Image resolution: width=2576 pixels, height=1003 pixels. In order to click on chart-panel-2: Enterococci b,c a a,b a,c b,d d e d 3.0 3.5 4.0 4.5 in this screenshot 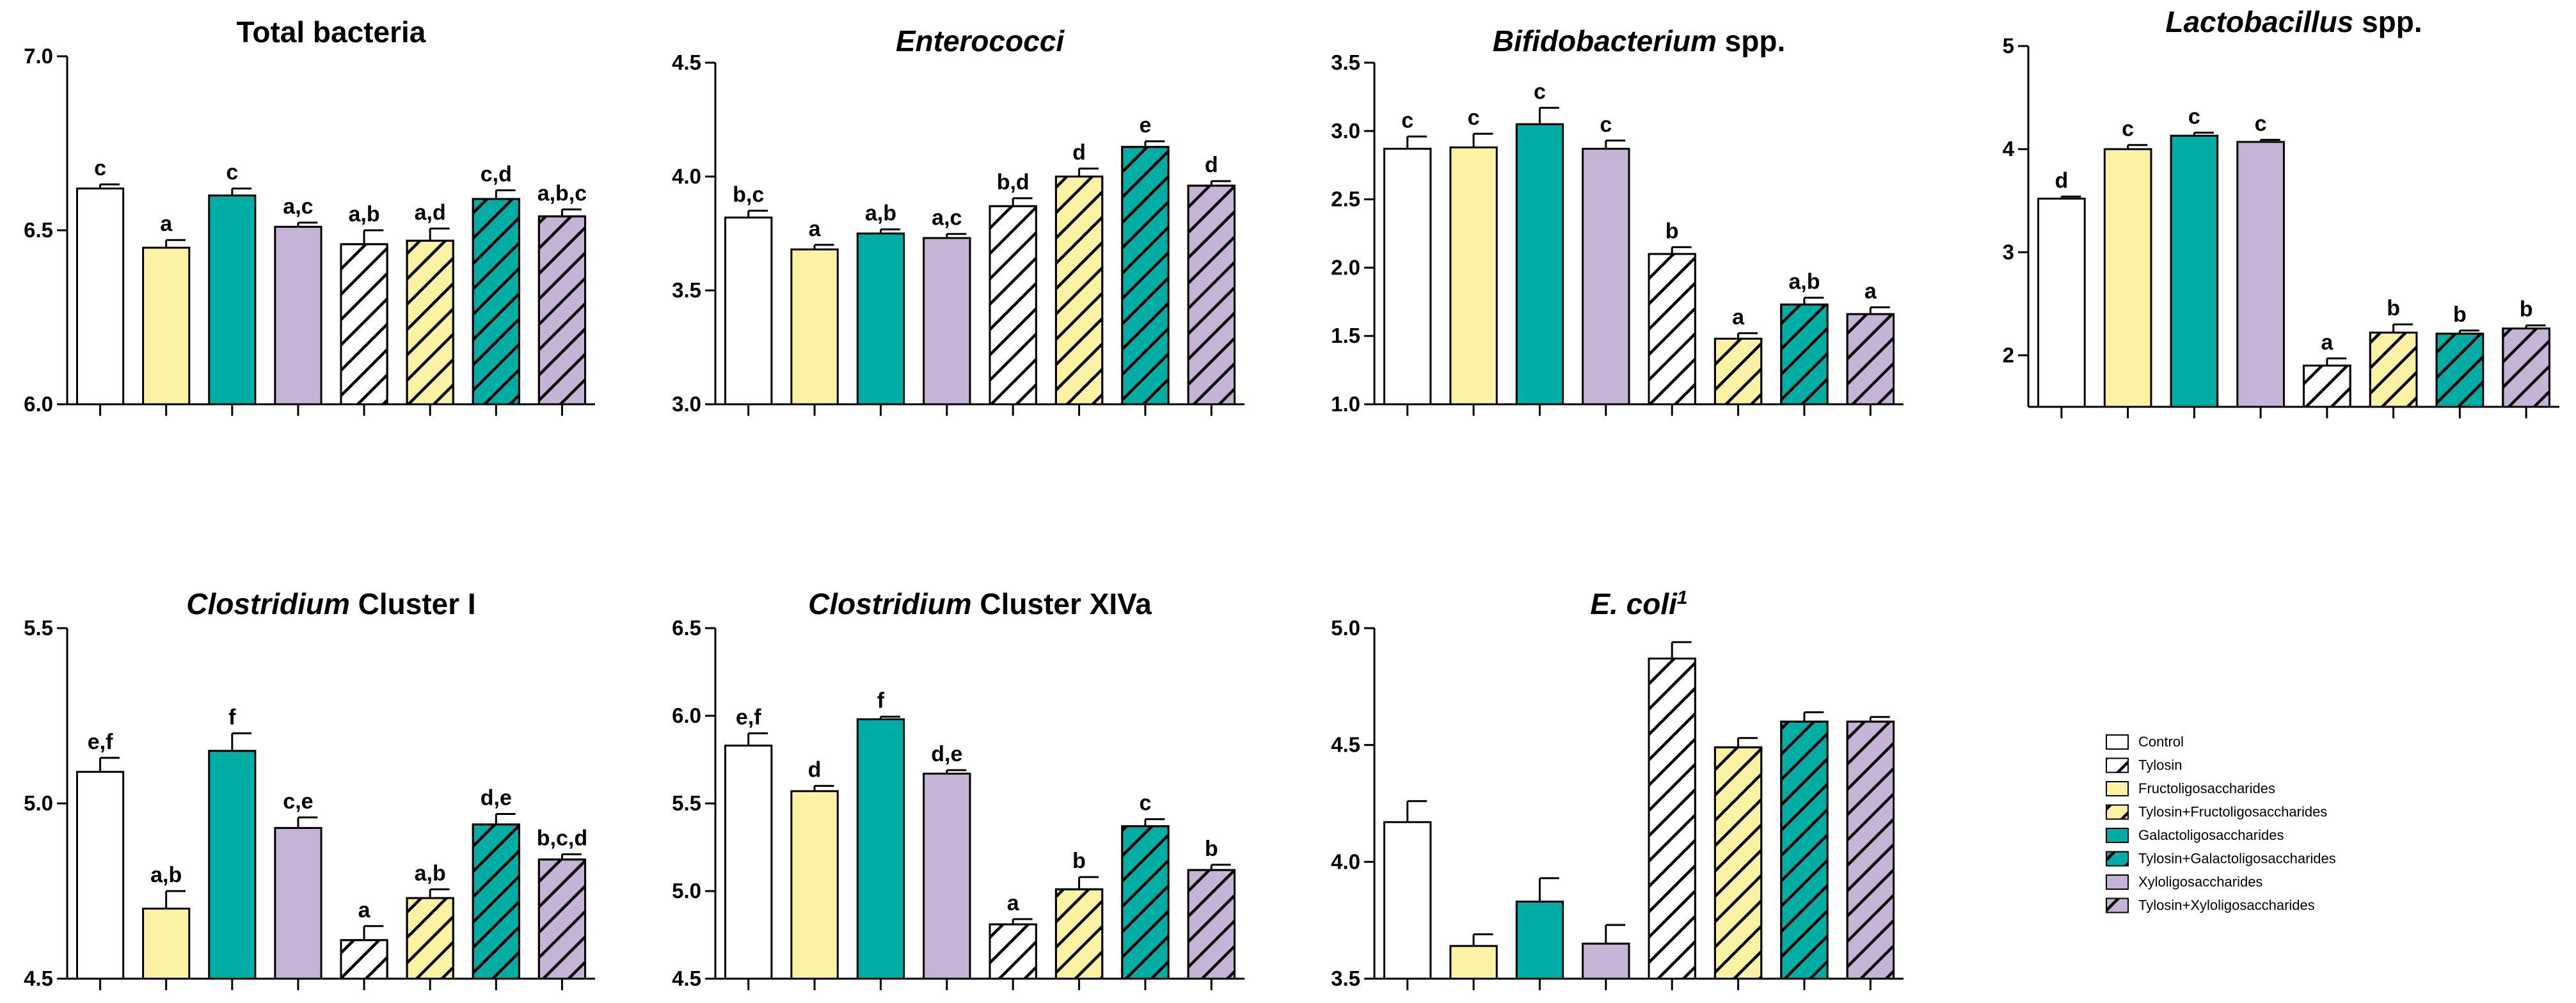, I will do `click(958, 220)`.